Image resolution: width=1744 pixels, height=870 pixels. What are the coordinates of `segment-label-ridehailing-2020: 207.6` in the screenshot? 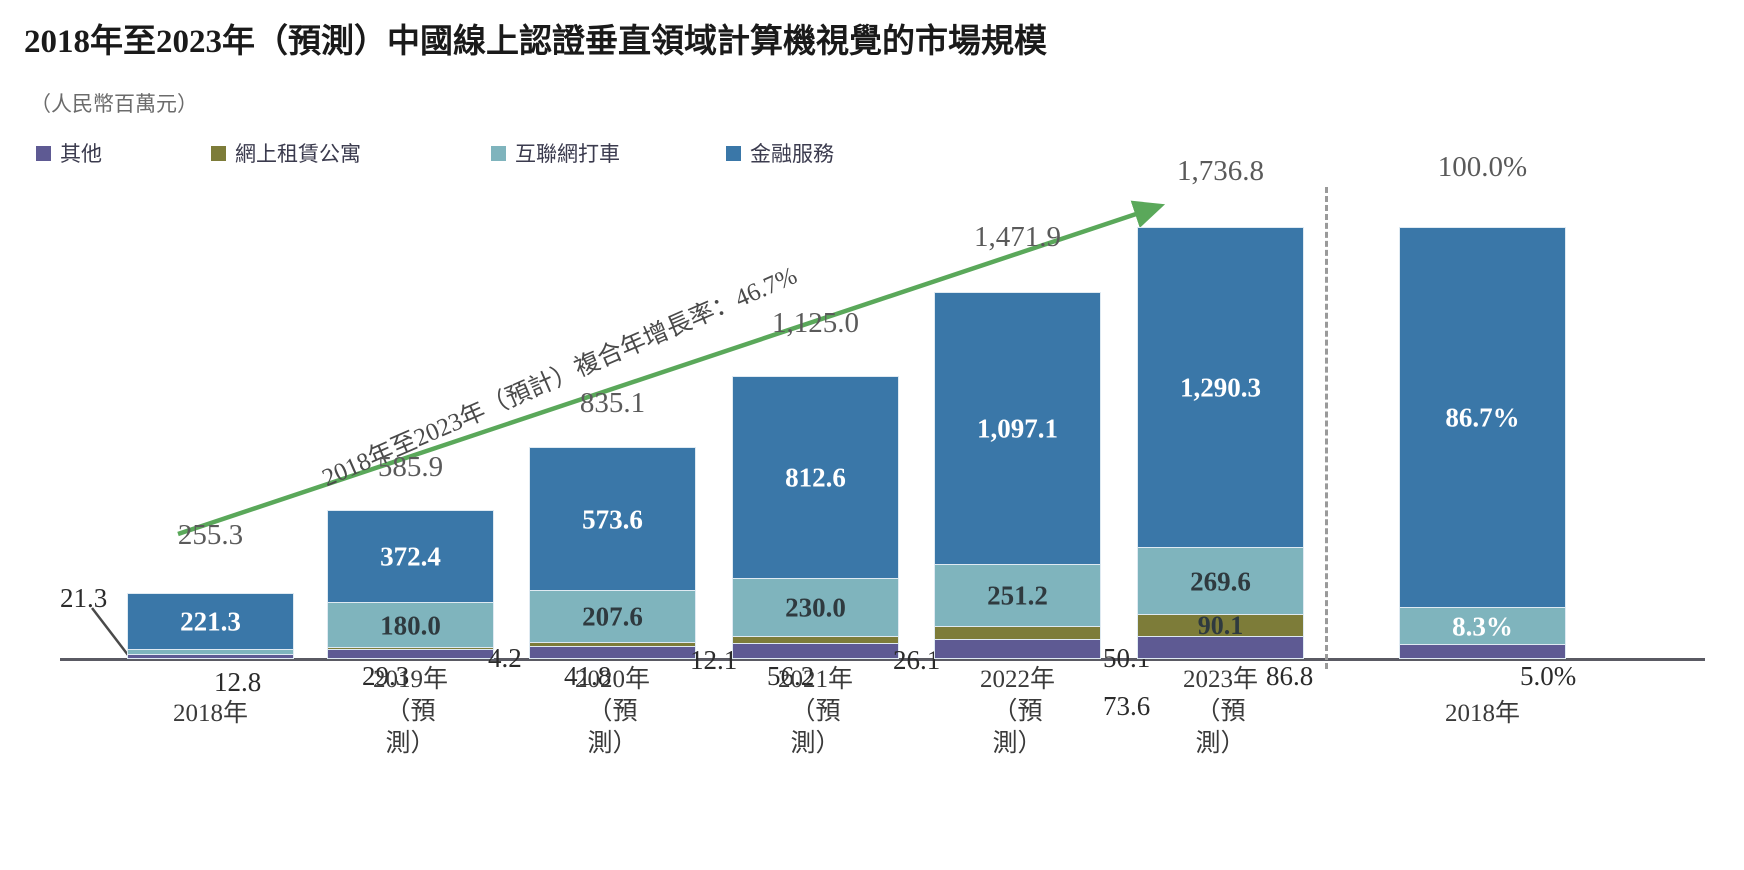 It's located at (612, 616).